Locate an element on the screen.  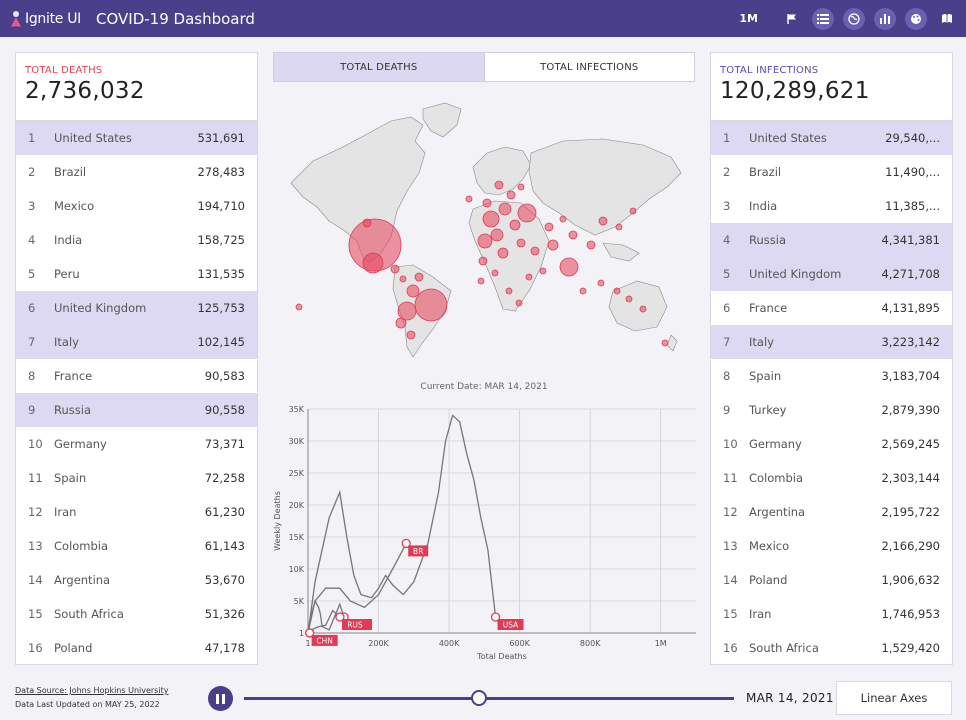
rank-cell: 12 is located at coordinates (35, 512).